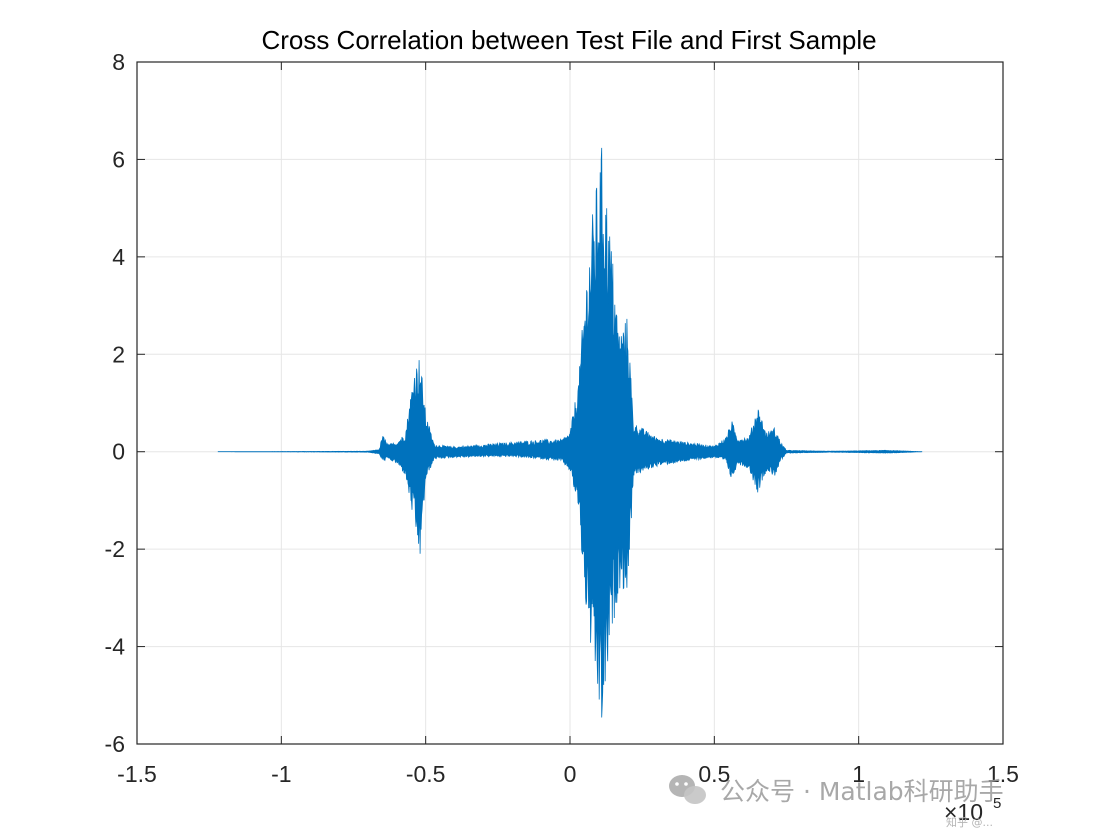 The height and width of the screenshot is (834, 1107). I want to click on y-tick-label: 6, so click(118, 159).